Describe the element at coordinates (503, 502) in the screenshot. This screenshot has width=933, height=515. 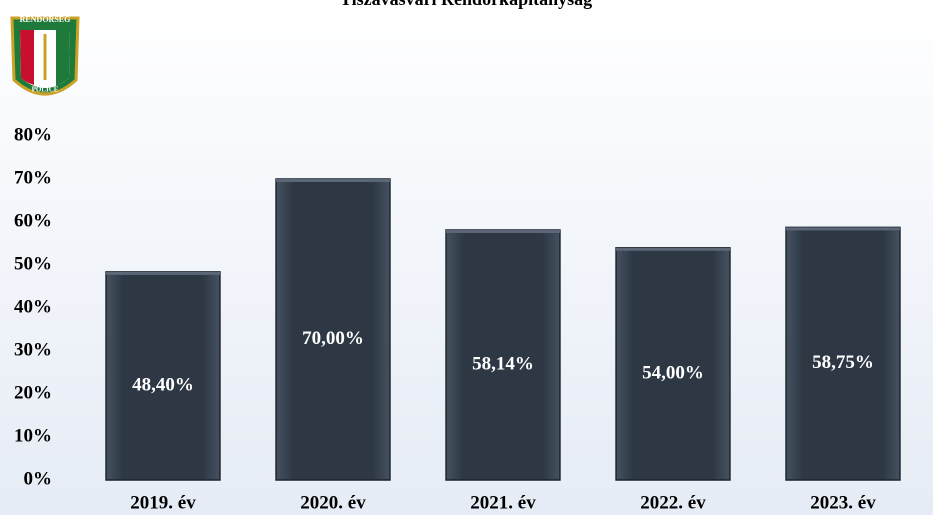
I see `x-tick-label: 2021. év` at that location.